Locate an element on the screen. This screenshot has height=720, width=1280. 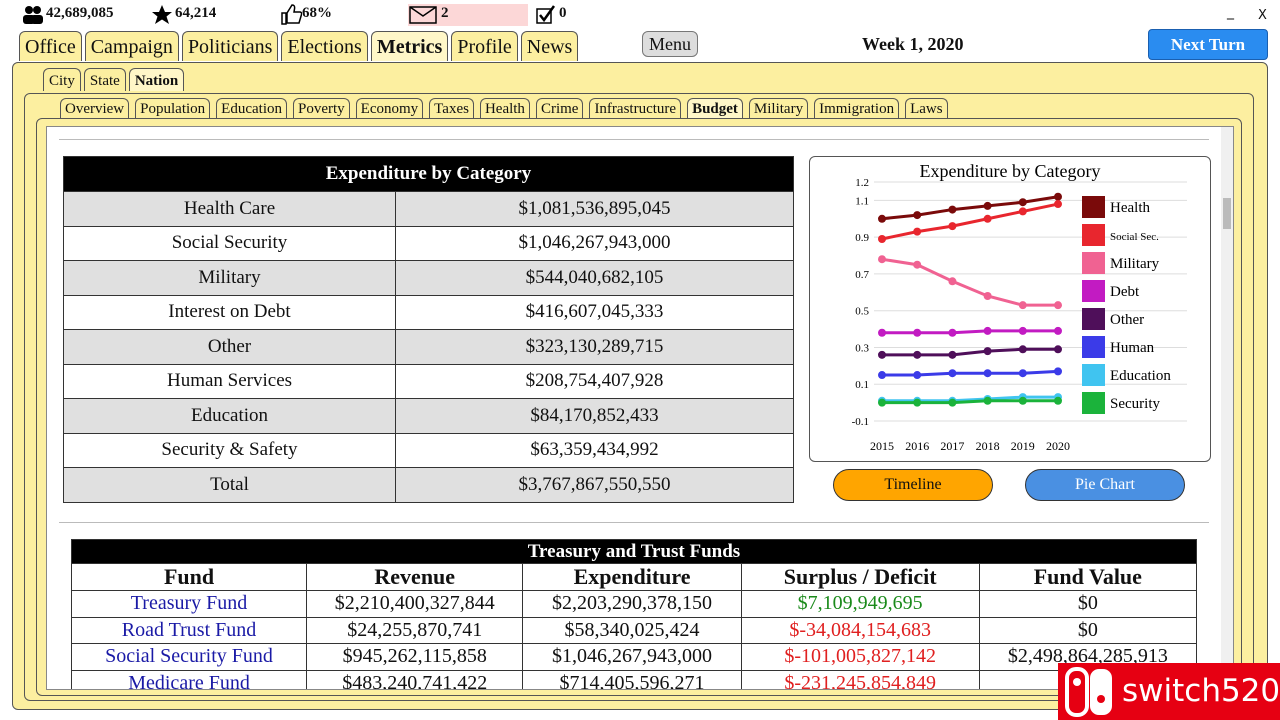
tab: Poverty is located at coordinates (321, 108).